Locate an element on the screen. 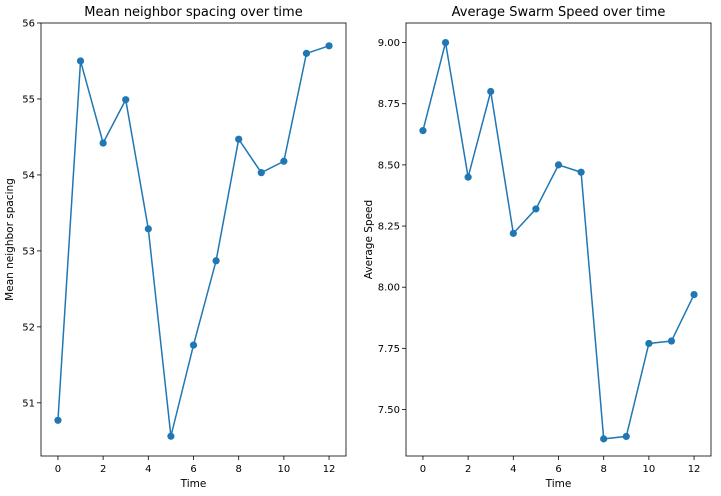  y-axis-label: Mean neighbor spacing is located at coordinates (10, 239).